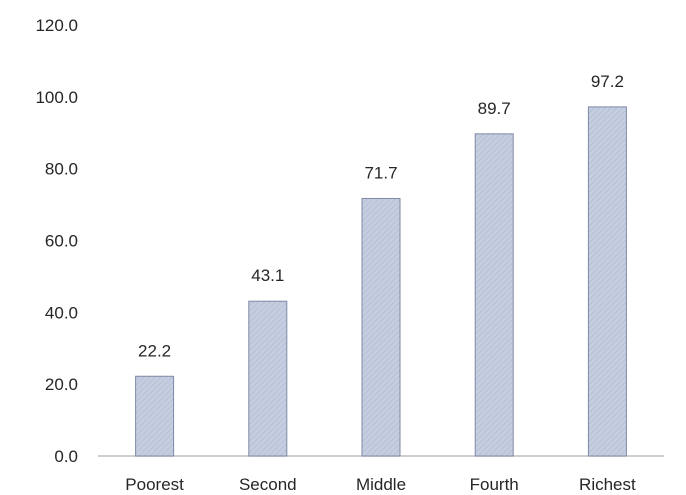 The image size is (686, 495). What do you see at coordinates (607, 81) in the screenshot?
I see `data-label-richest: 97.2` at bounding box center [607, 81].